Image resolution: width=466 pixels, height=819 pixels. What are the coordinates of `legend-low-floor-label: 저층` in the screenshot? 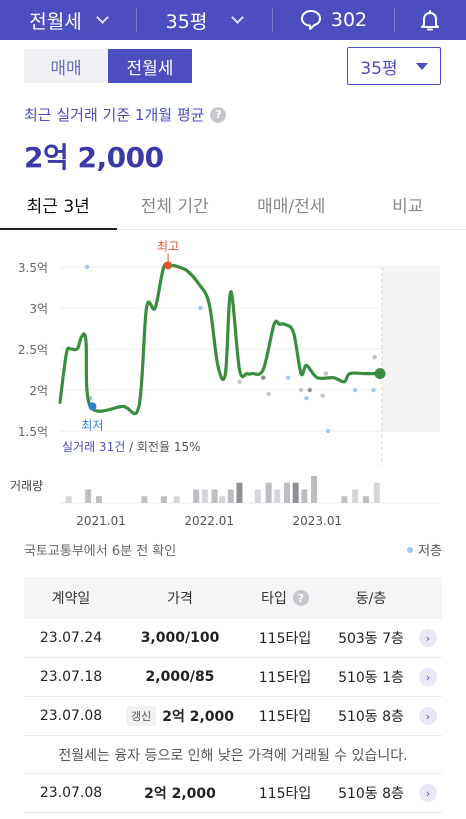 It's located at (430, 551).